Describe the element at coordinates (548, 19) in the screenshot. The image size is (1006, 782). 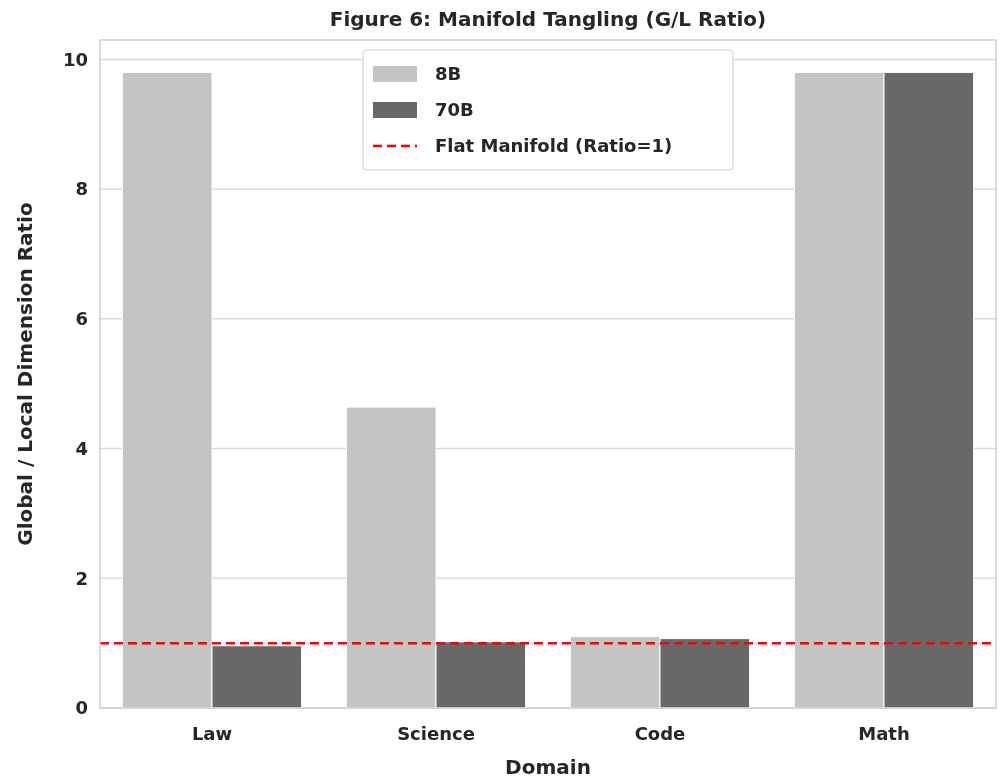
I see `chart-title: Figure 6: Manifold Tangling (G/L Ratio)` at that location.